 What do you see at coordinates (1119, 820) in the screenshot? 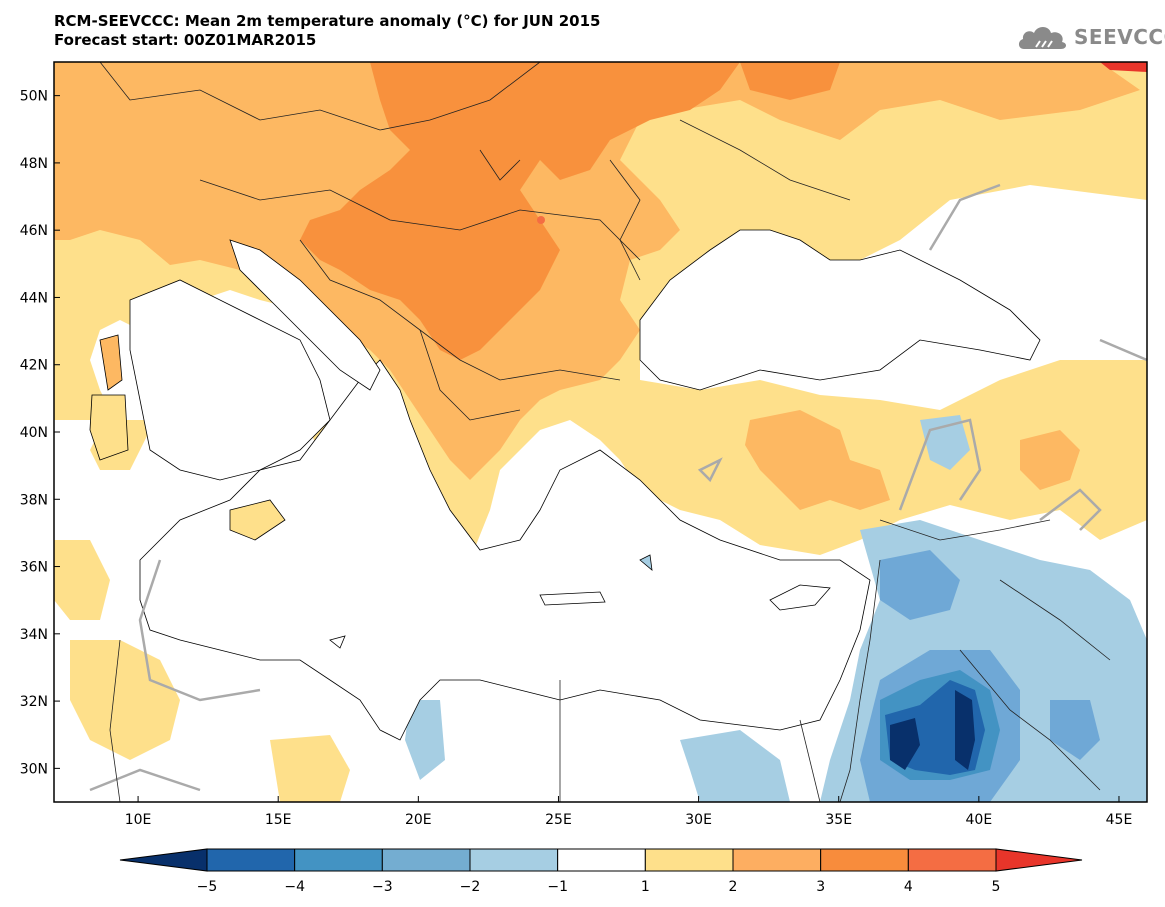
I see `lon-tick-label: 45E` at bounding box center [1119, 820].